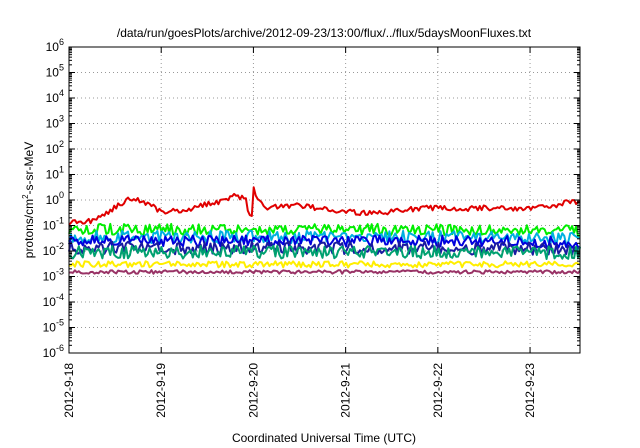 Image resolution: width=640 pixels, height=448 pixels. I want to click on y-tick-label: 10⁻³, so click(53, 275).